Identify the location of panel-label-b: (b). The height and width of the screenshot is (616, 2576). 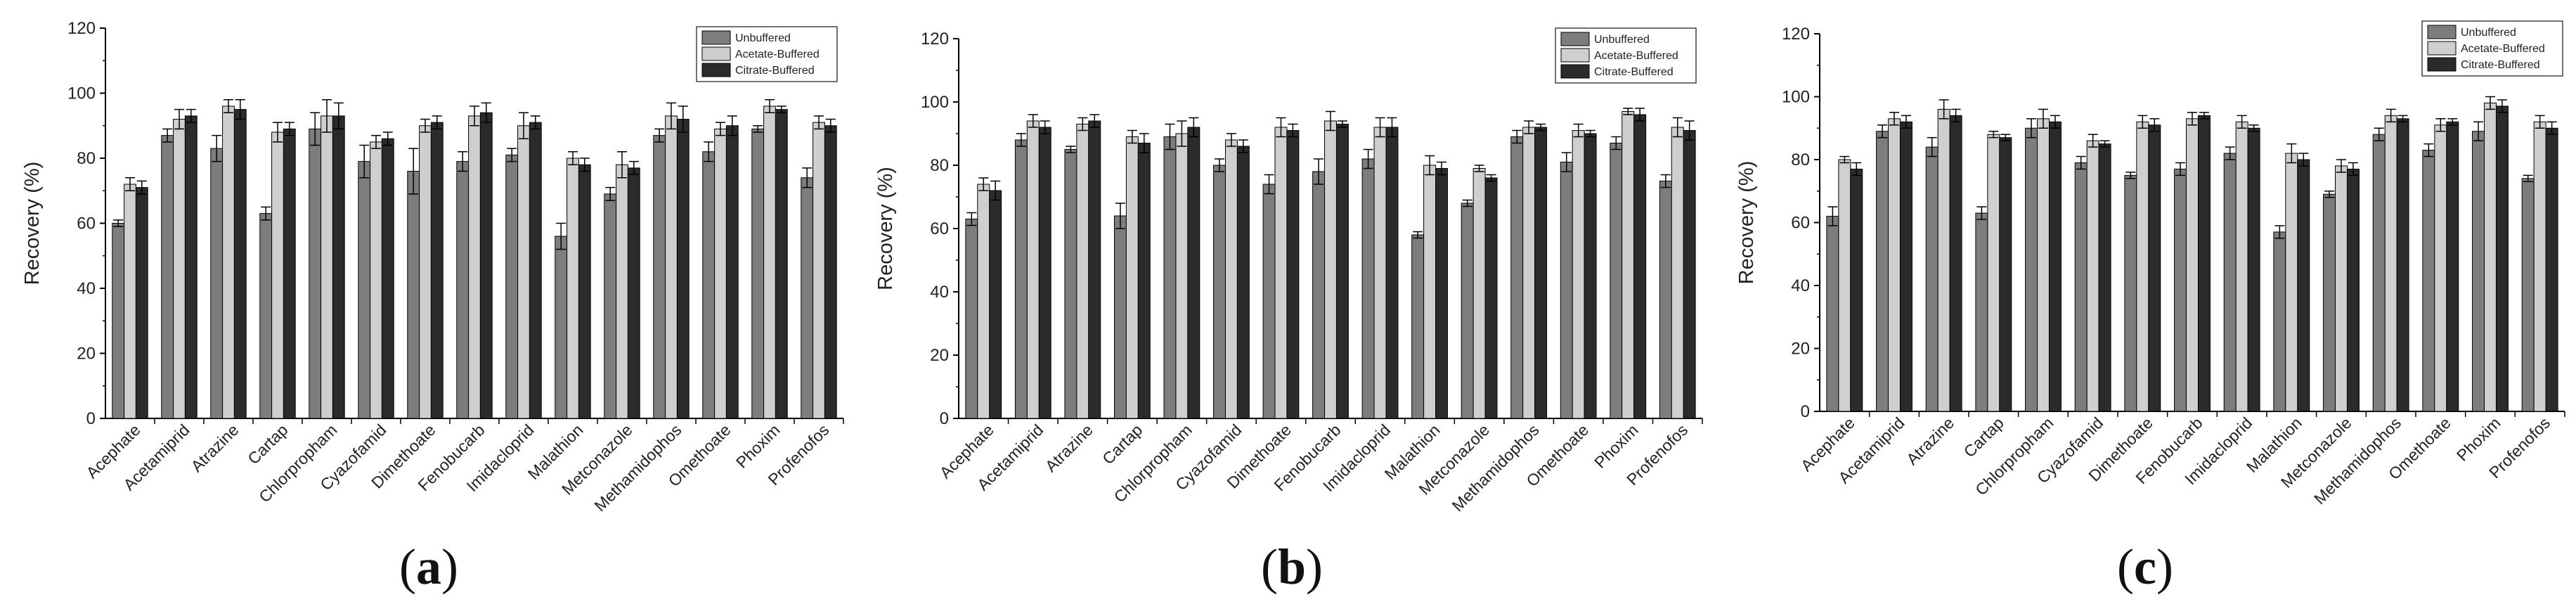
(1292, 567).